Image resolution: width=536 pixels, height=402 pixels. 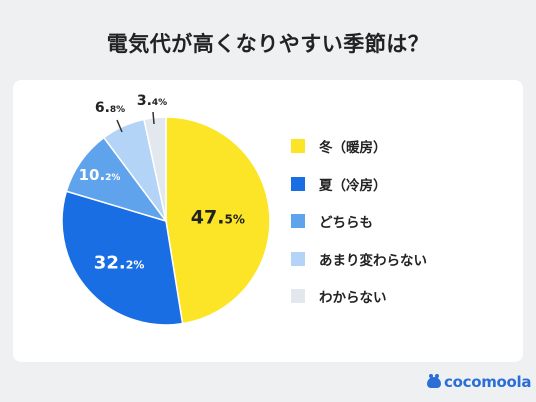 What do you see at coordinates (119, 262) in the screenshot?
I see `label-summer: 32.2%` at bounding box center [119, 262].